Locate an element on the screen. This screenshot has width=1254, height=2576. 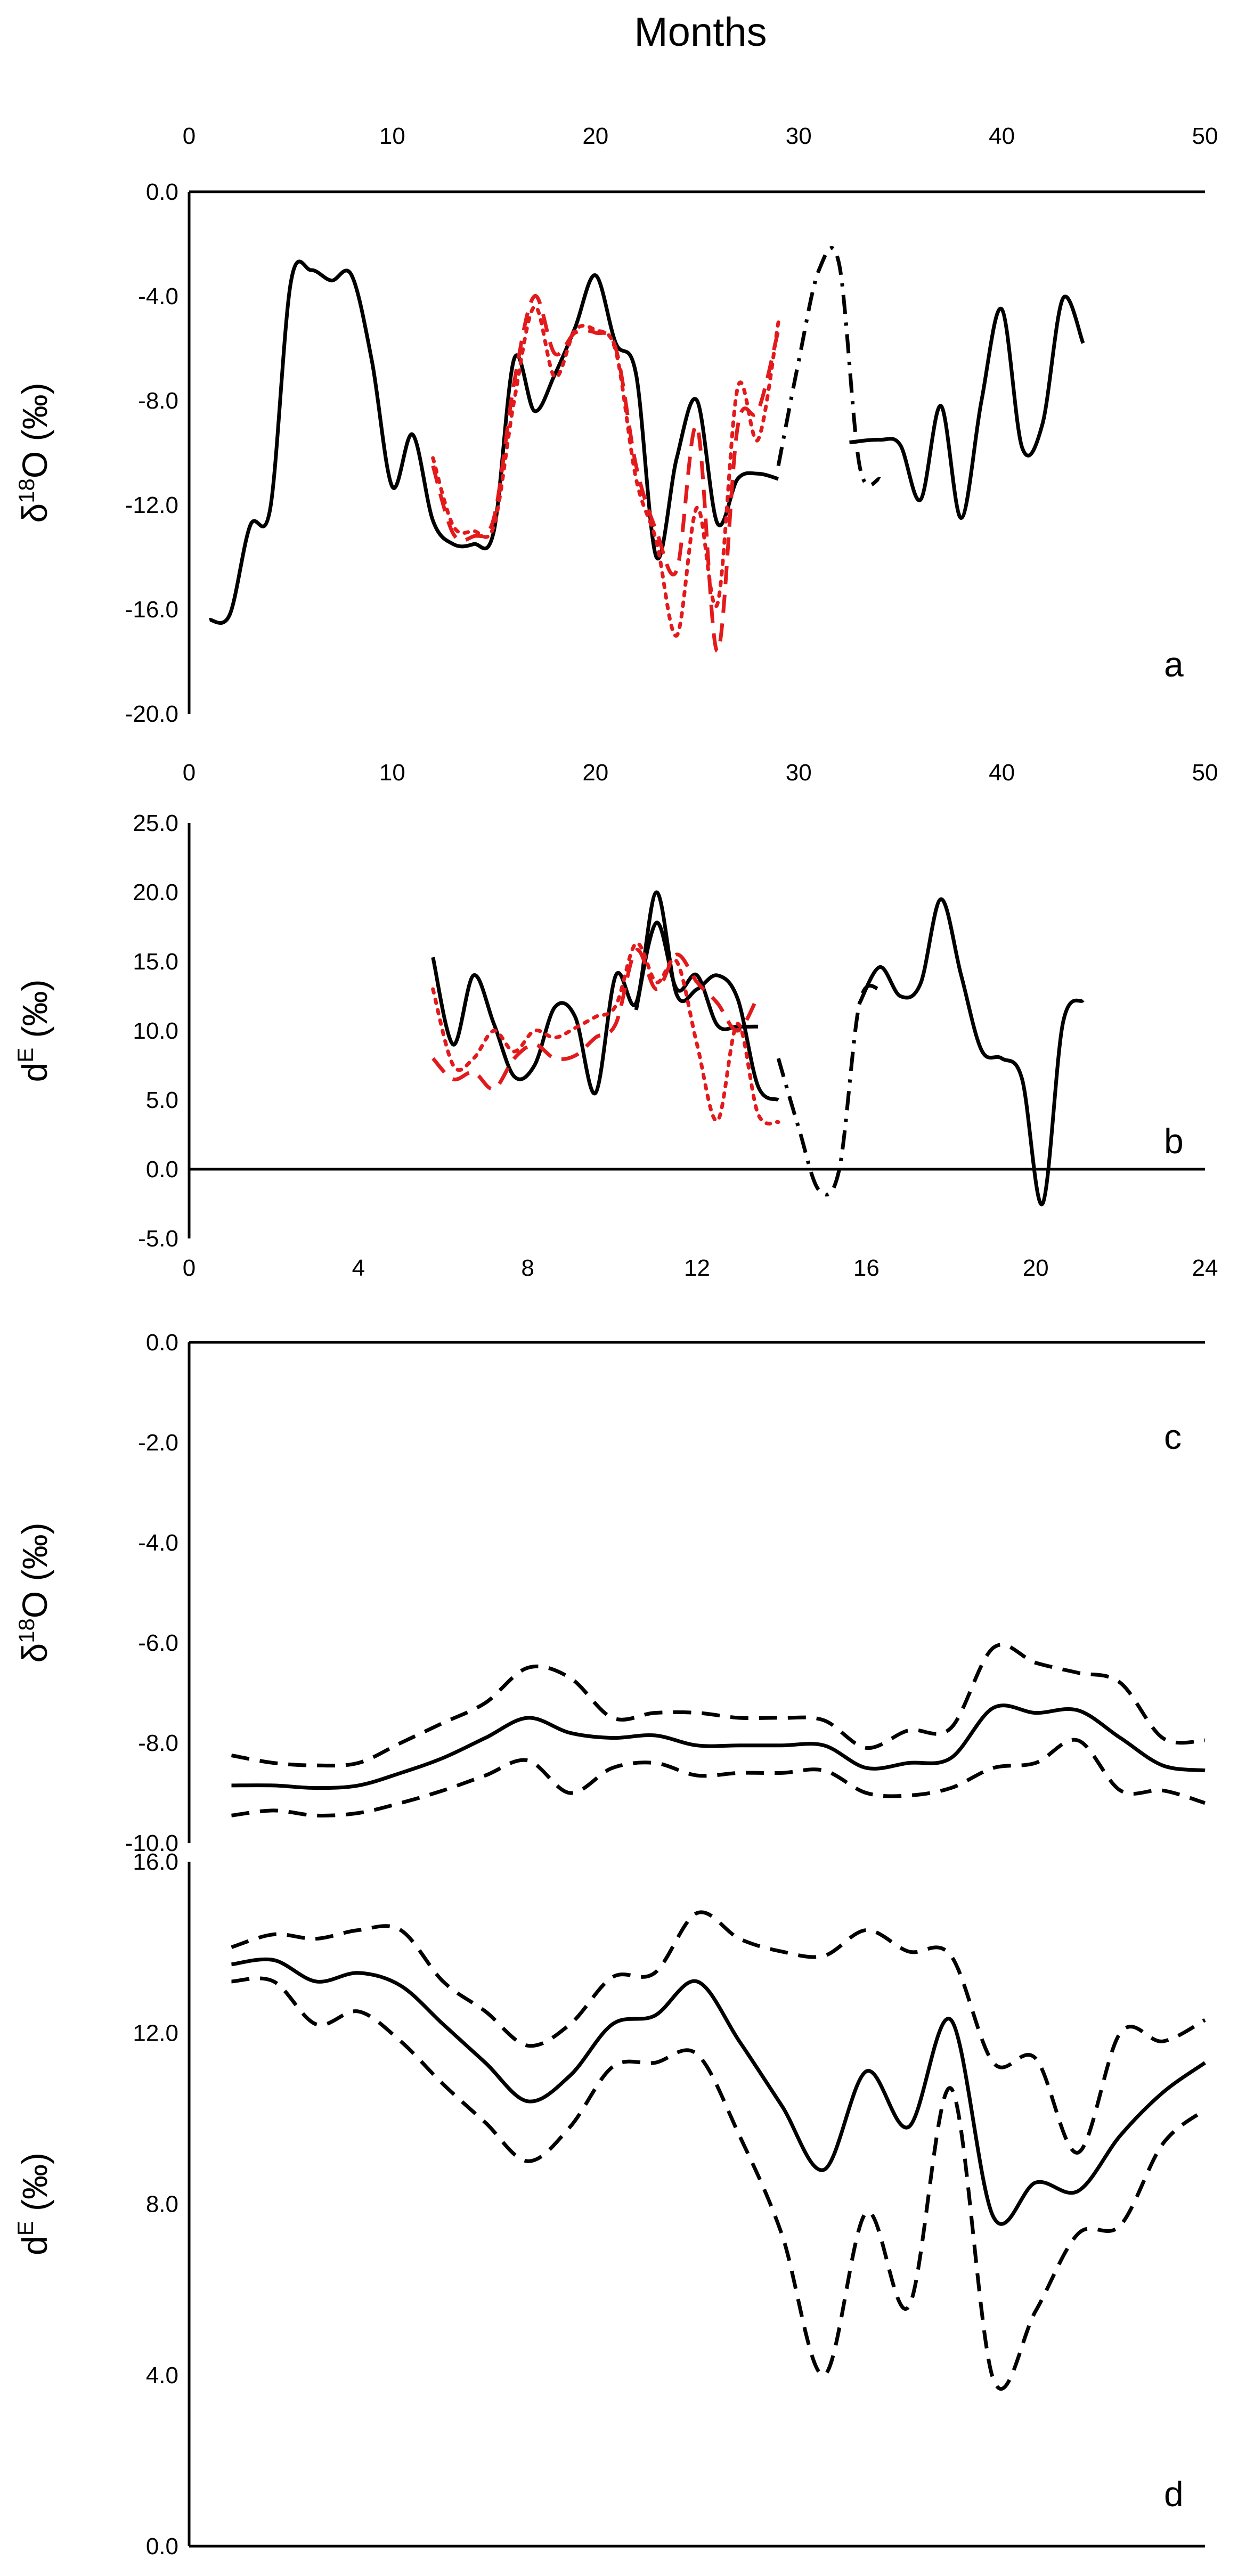
y-tick-label: 8.0 is located at coordinates (162, 2204).